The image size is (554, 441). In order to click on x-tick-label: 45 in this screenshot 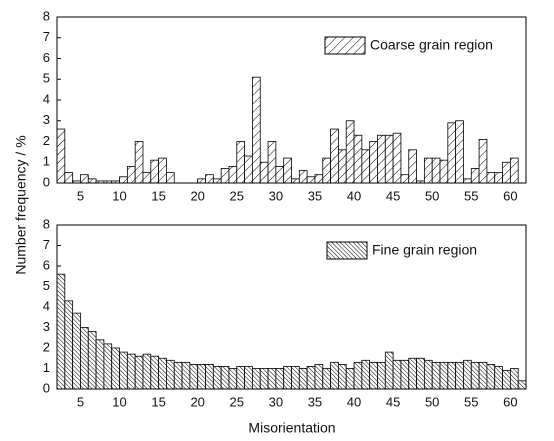, I will do `click(393, 401)`.